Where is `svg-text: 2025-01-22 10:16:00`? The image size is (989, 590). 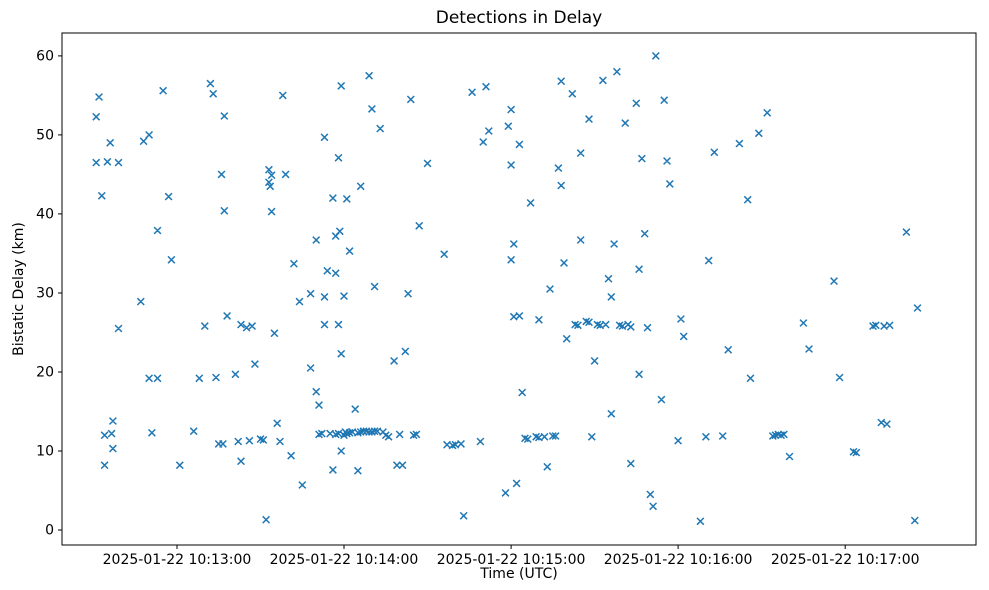
svg-text: 2025-01-22 10:16:00 is located at coordinates (678, 560).